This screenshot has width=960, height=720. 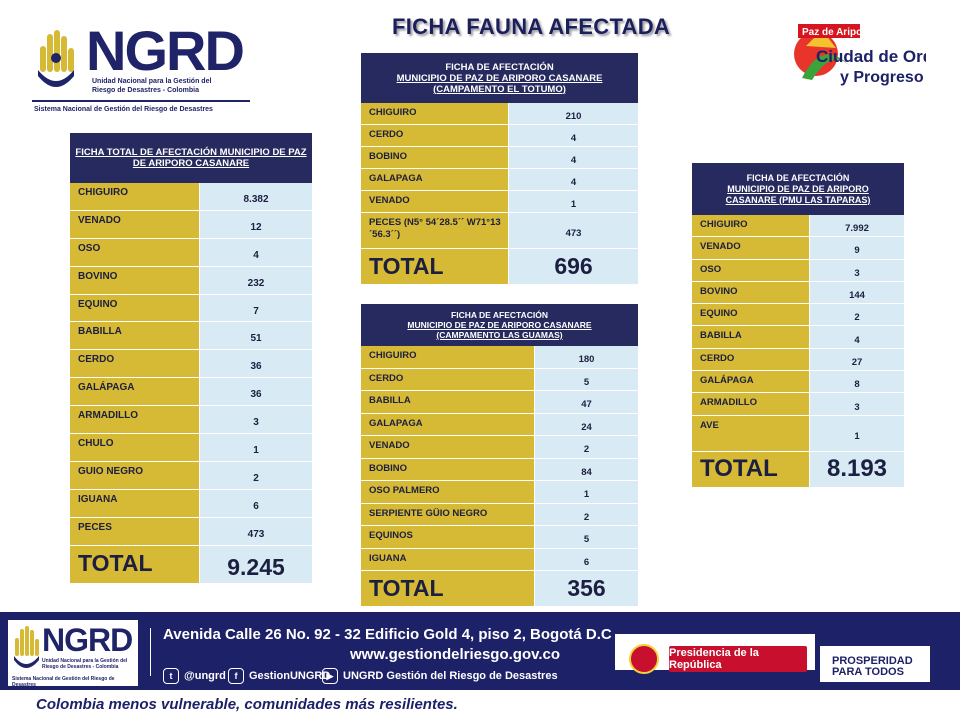 What do you see at coordinates (440, 676) in the screenshot?
I see `youtube-link: ▶ UNGRD Gestión del Riesgo de Desastres` at bounding box center [440, 676].